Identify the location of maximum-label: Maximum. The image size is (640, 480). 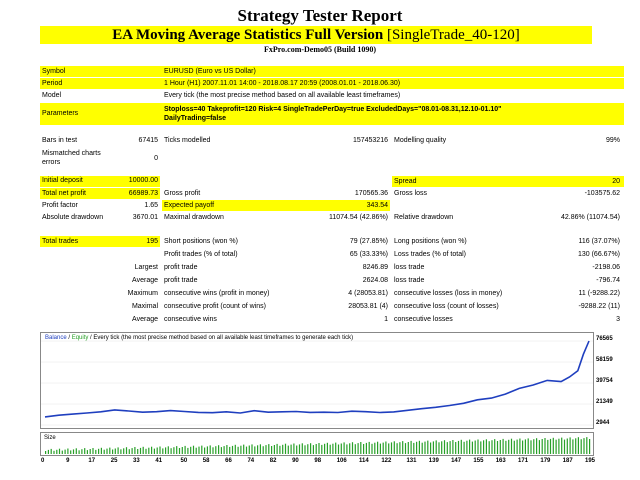
(142, 293).